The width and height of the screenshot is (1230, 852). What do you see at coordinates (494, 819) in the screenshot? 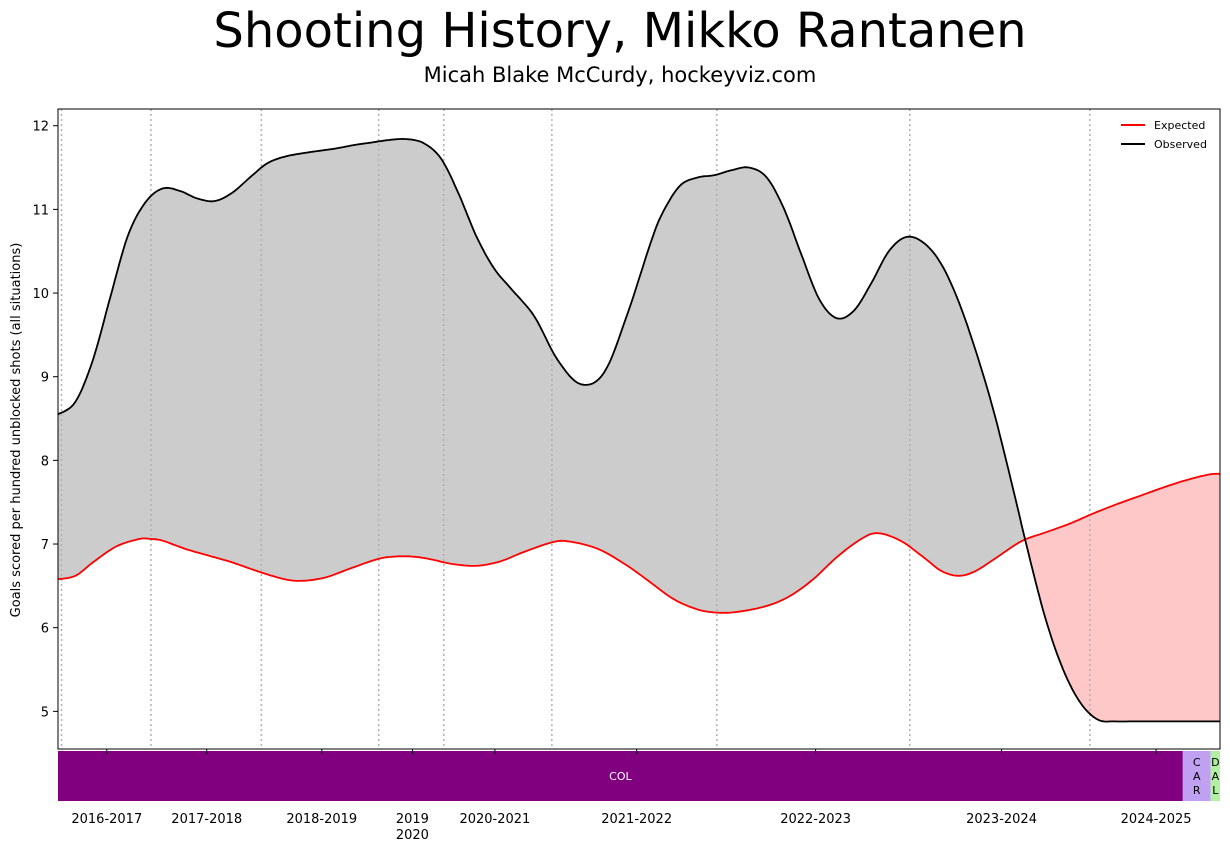
I see `x-tick-label: 2020-2021` at bounding box center [494, 819].